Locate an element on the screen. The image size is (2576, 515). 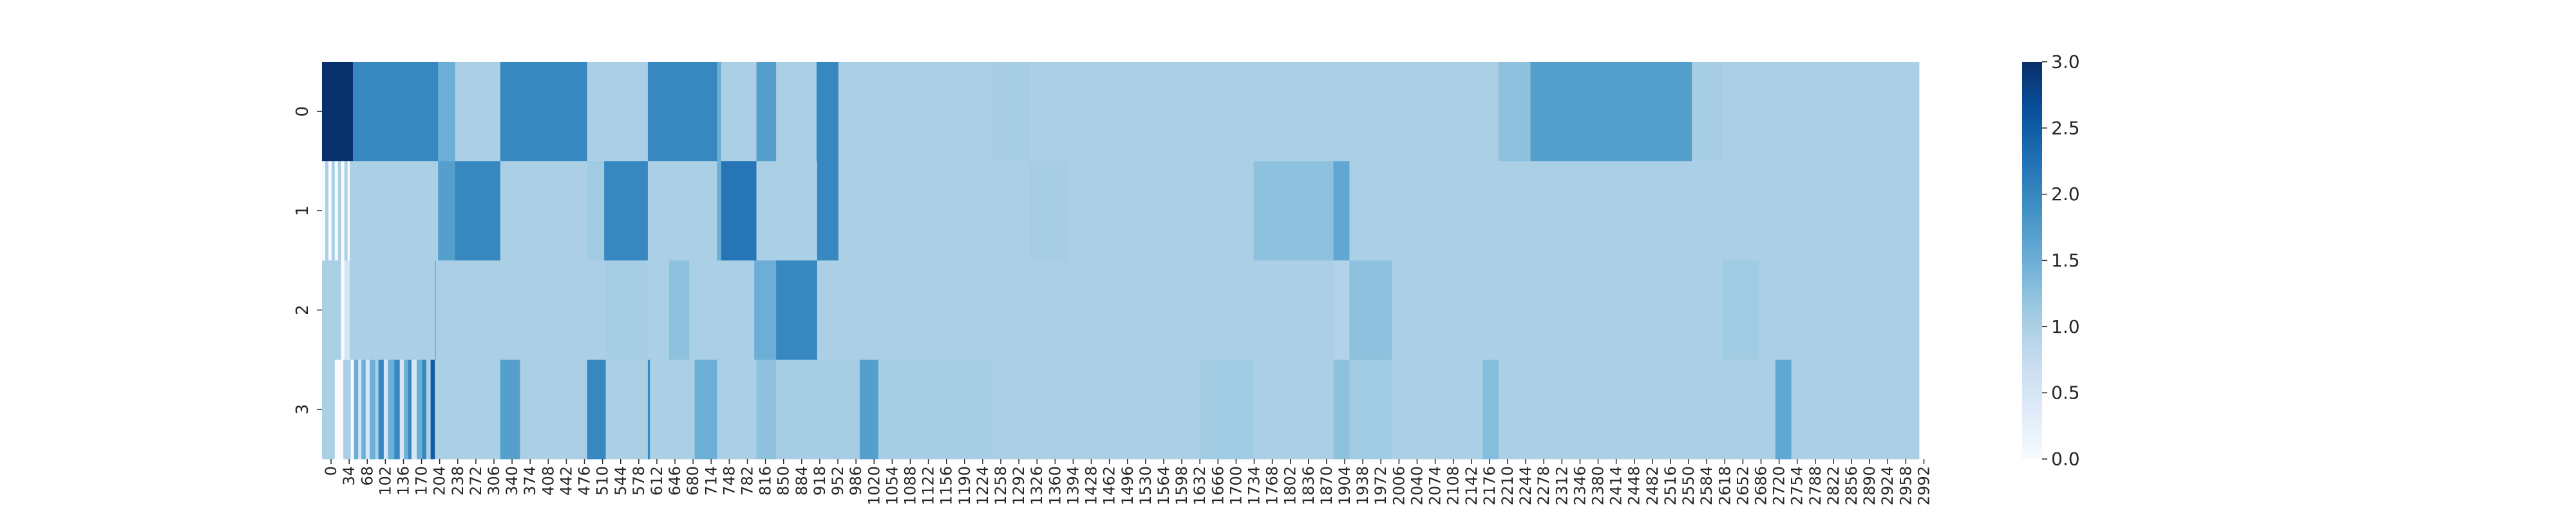
x-tick-label: 612 is located at coordinates (657, 481).